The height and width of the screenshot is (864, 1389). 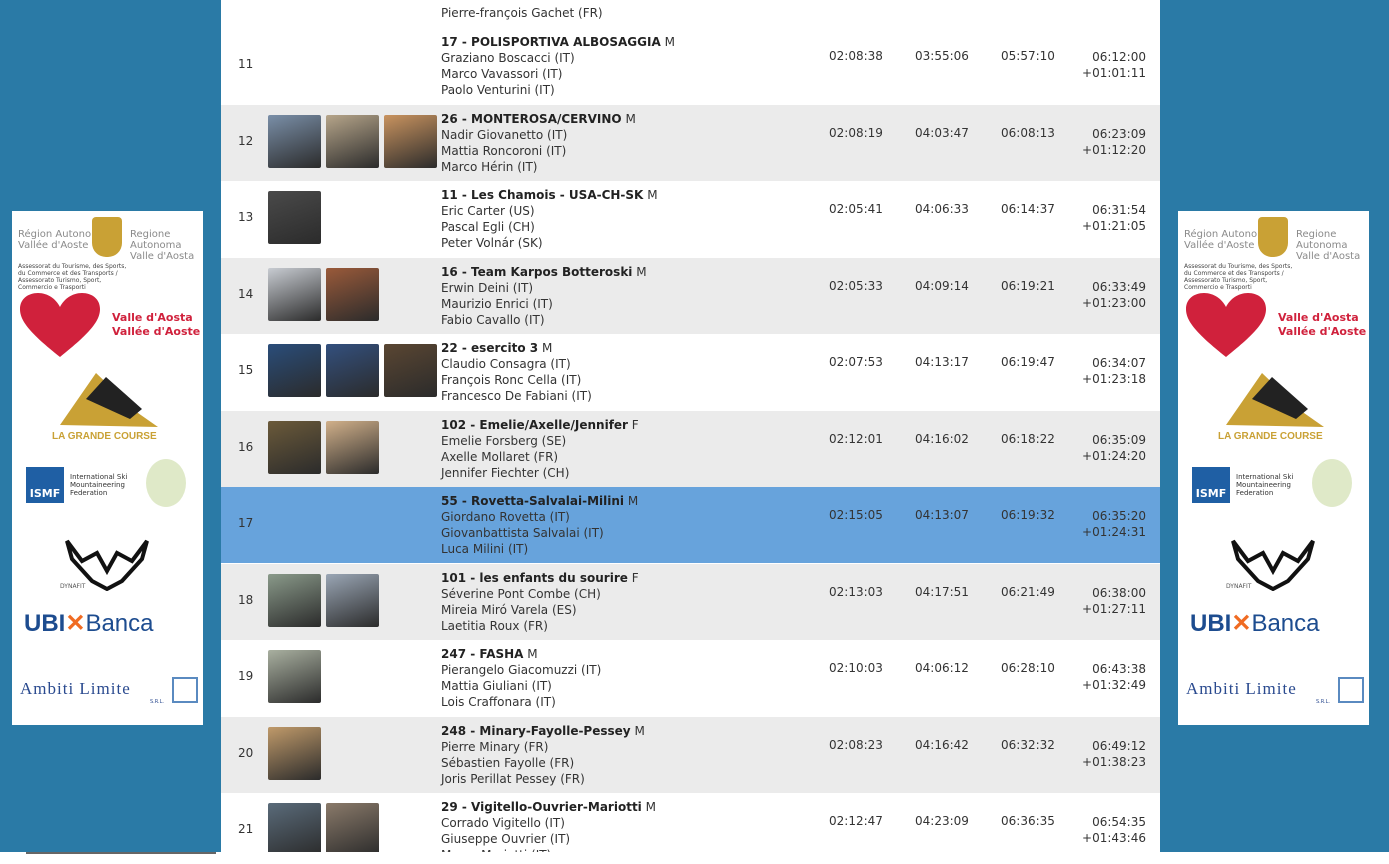 What do you see at coordinates (490, 348) in the screenshot?
I see `team-name: 22 - esercito 3` at bounding box center [490, 348].